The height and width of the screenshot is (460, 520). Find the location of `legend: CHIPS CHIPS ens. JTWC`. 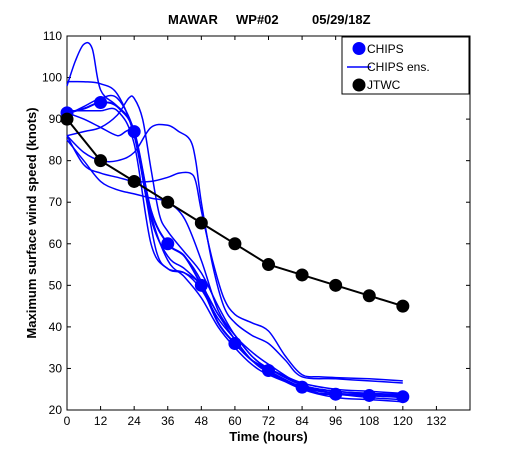

legend: CHIPS CHIPS ens. JTWC is located at coordinates (405, 65).